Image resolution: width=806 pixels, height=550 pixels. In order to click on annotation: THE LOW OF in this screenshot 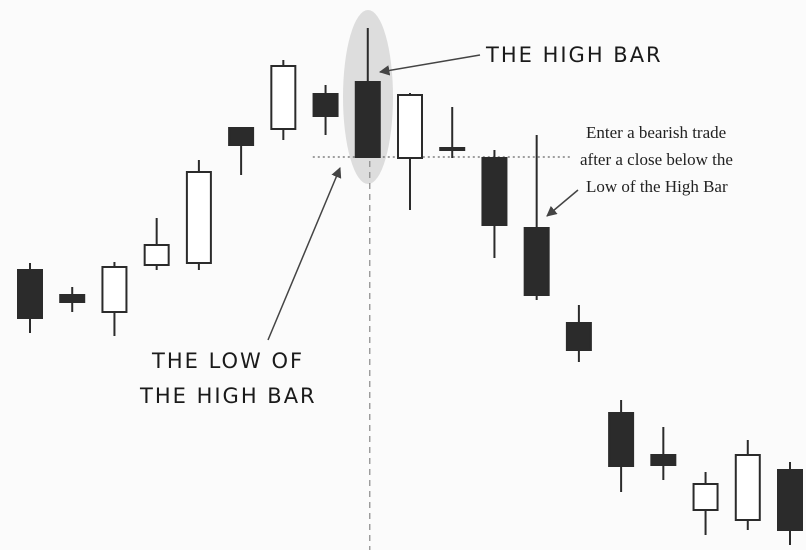, I will do `click(227, 361)`.